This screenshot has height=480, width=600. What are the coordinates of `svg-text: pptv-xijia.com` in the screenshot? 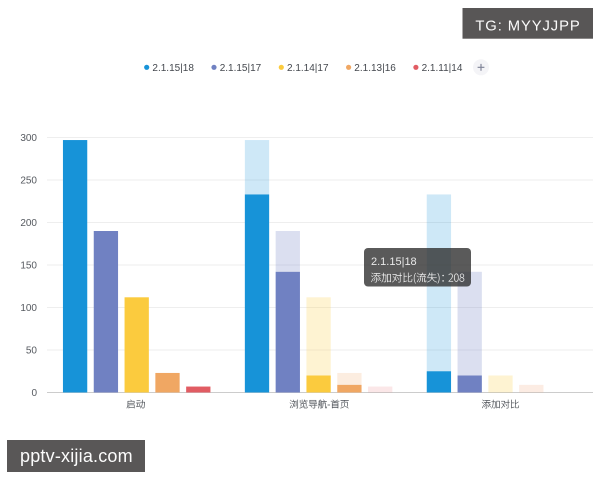 It's located at (76, 456).